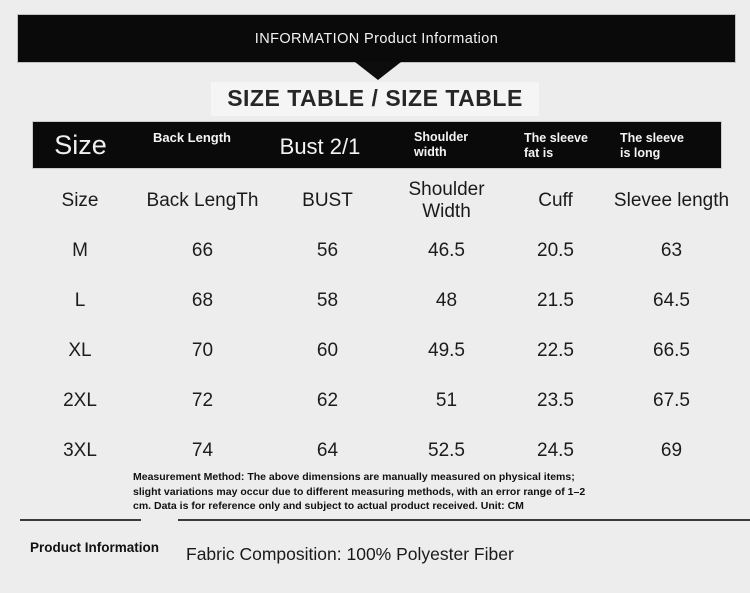 The image size is (750, 593). What do you see at coordinates (202, 350) in the screenshot?
I see `cell-back-length: 70` at bounding box center [202, 350].